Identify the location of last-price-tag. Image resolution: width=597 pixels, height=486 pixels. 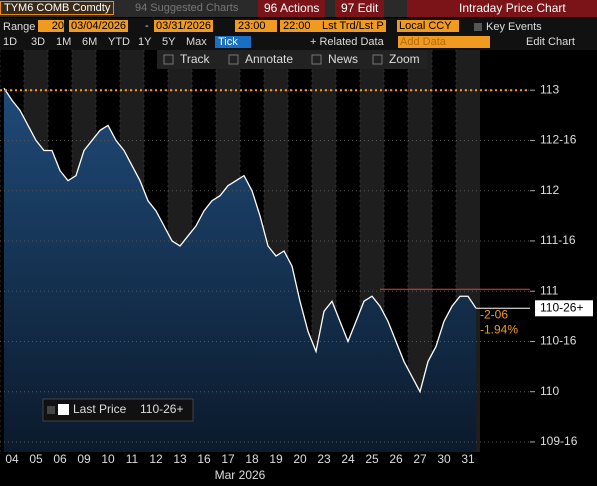
(564, 308).